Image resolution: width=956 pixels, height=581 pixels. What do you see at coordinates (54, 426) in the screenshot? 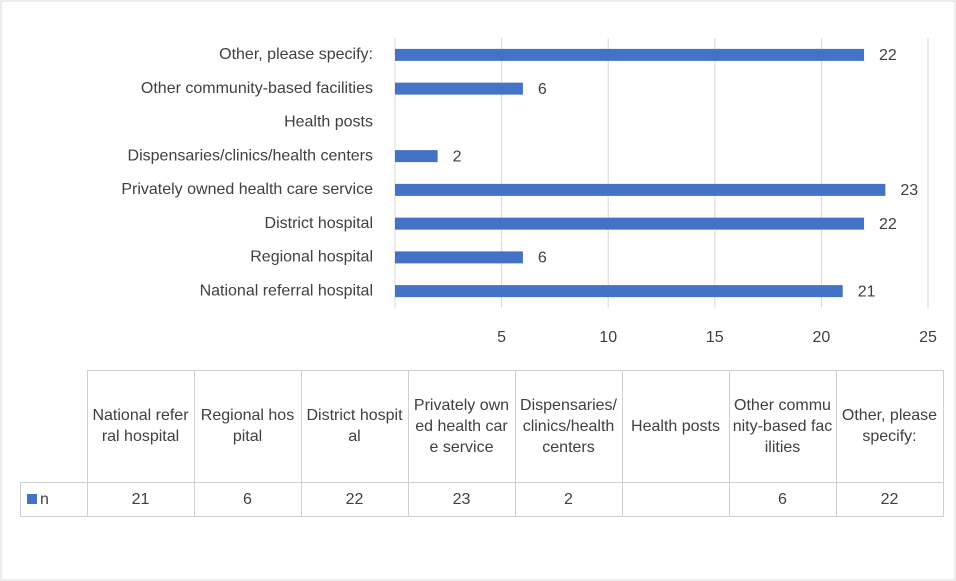
I see `table-corner` at bounding box center [54, 426].